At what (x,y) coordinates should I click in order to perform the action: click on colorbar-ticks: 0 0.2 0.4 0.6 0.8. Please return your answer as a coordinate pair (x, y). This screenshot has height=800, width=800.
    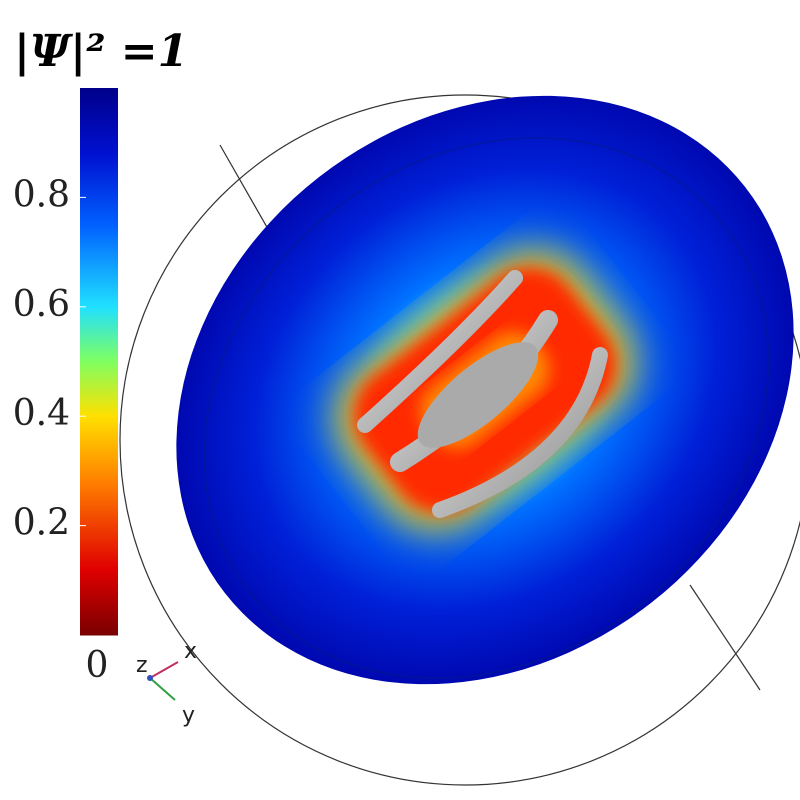
    Looking at the image, I should click on (65, 430).